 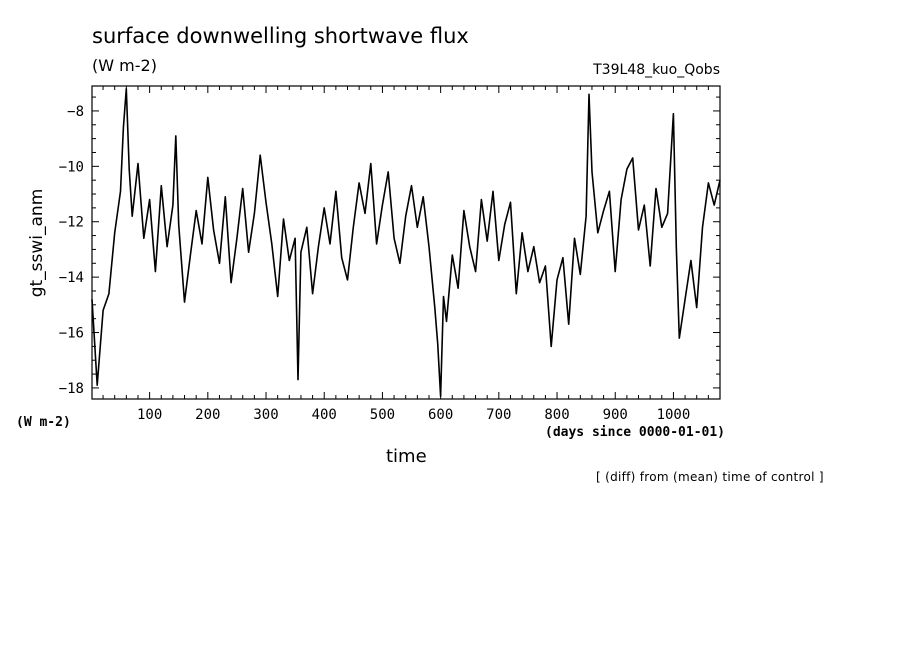 What do you see at coordinates (75, 112) in the screenshot?
I see `y-tick-label: −8` at bounding box center [75, 112].